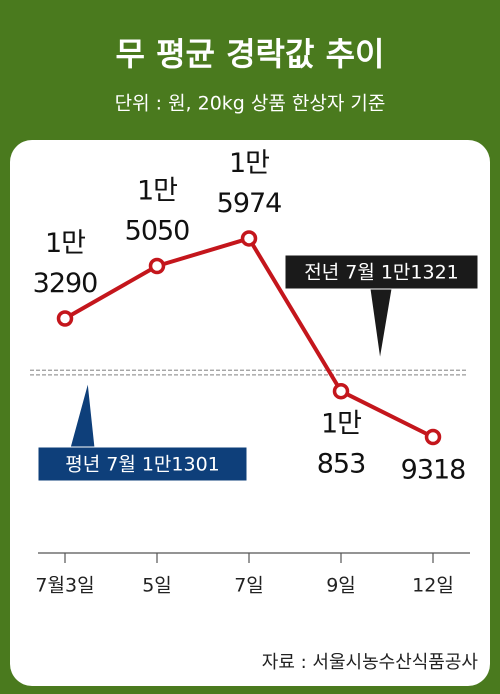 The width and height of the screenshot is (500, 694). Describe the element at coordinates (65, 283) in the screenshot. I see `value-label: 3290` at that location.